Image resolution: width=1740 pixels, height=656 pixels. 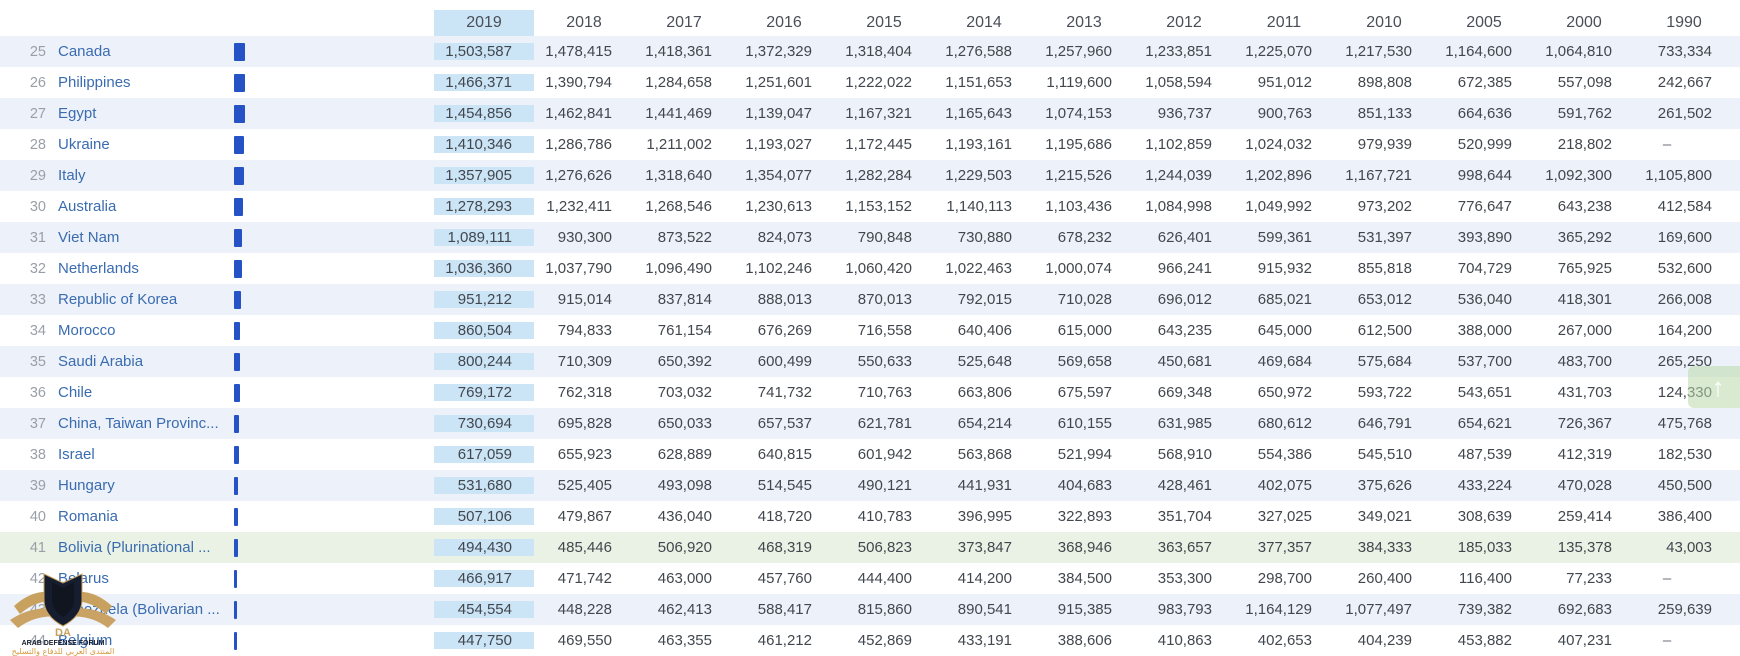 What do you see at coordinates (984, 22) in the screenshot?
I see `year-column-header: 2014` at bounding box center [984, 22].